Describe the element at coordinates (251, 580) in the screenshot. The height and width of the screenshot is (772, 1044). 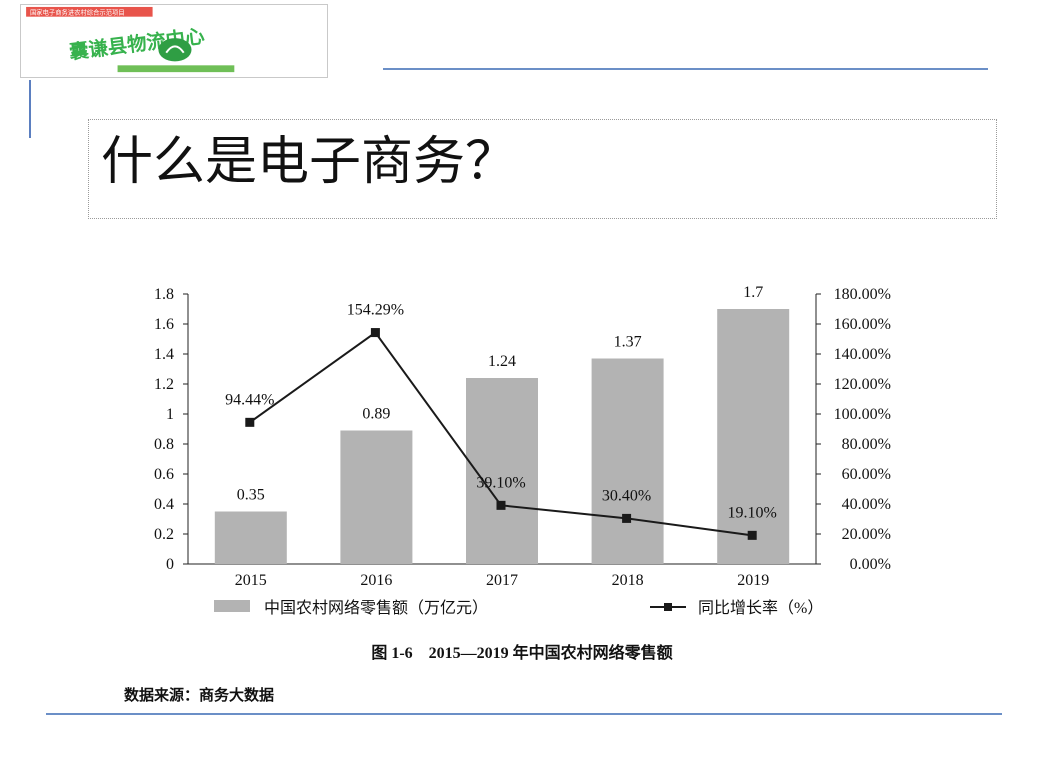
I see `x-tick-label: 2015` at that location.